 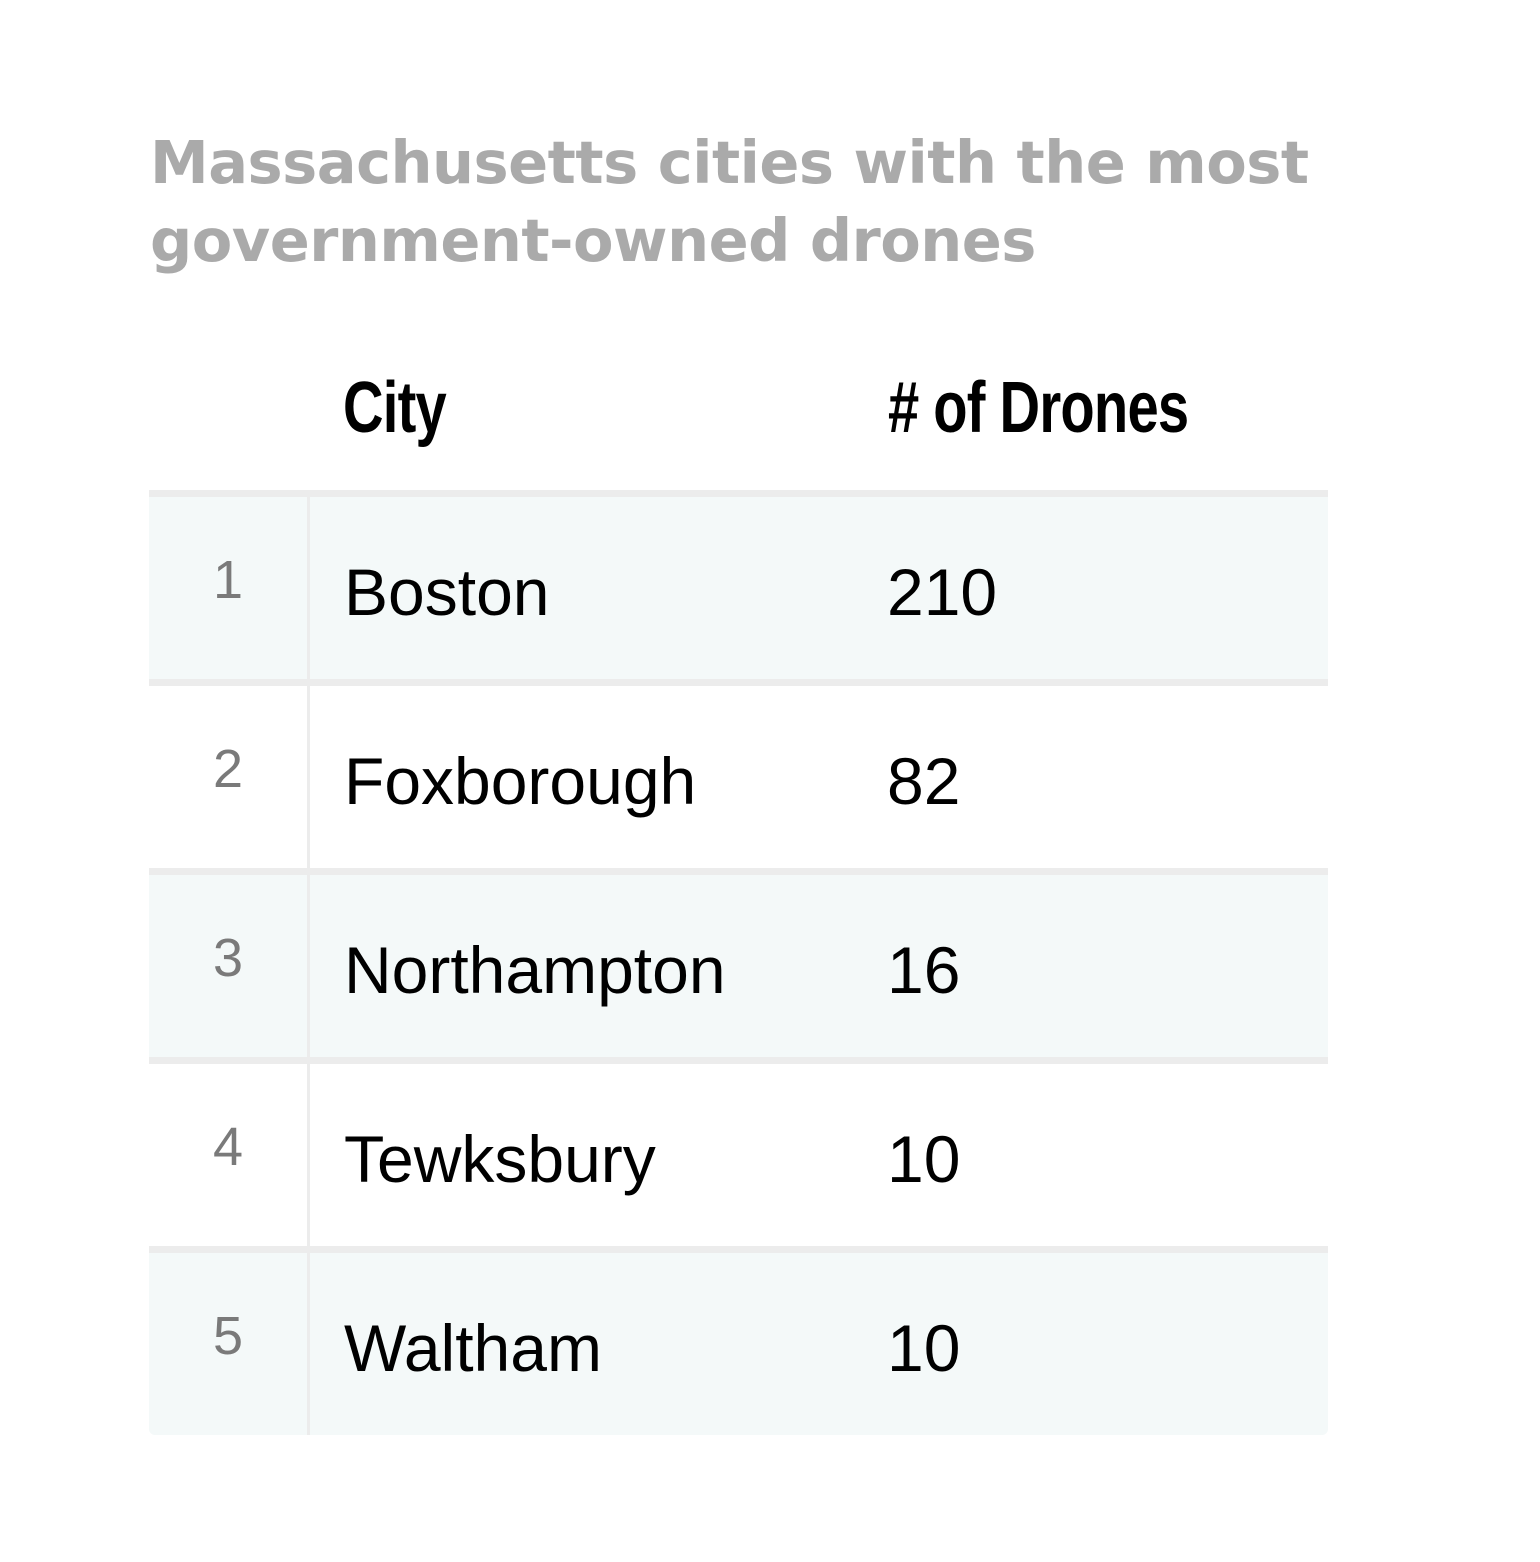 What do you see at coordinates (924, 970) in the screenshot?
I see `drone-count-cell: 16` at bounding box center [924, 970].